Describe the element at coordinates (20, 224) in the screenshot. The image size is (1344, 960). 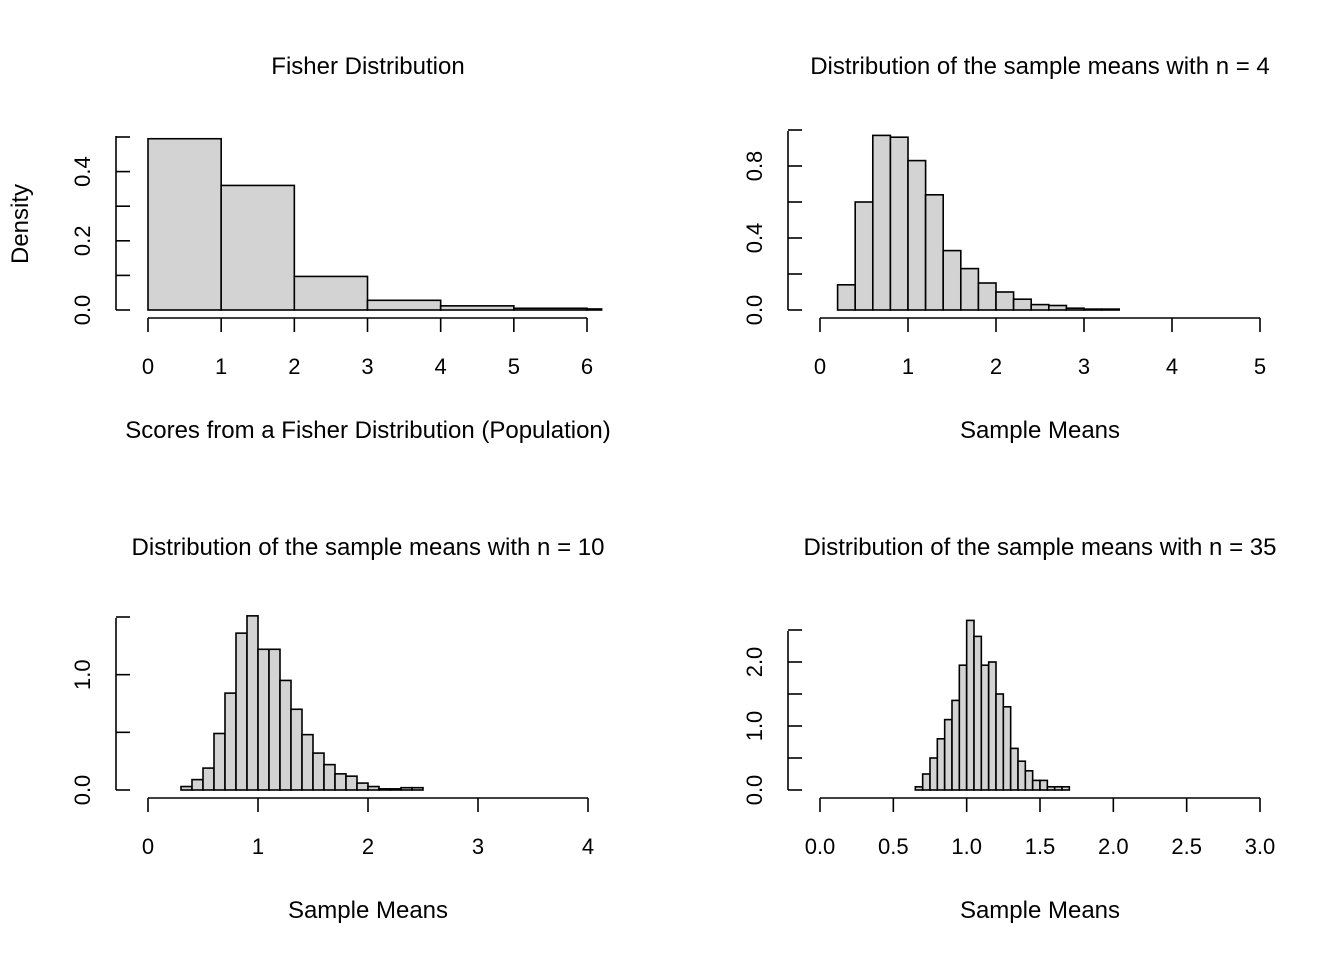
I see `y-axis-label: Density` at that location.